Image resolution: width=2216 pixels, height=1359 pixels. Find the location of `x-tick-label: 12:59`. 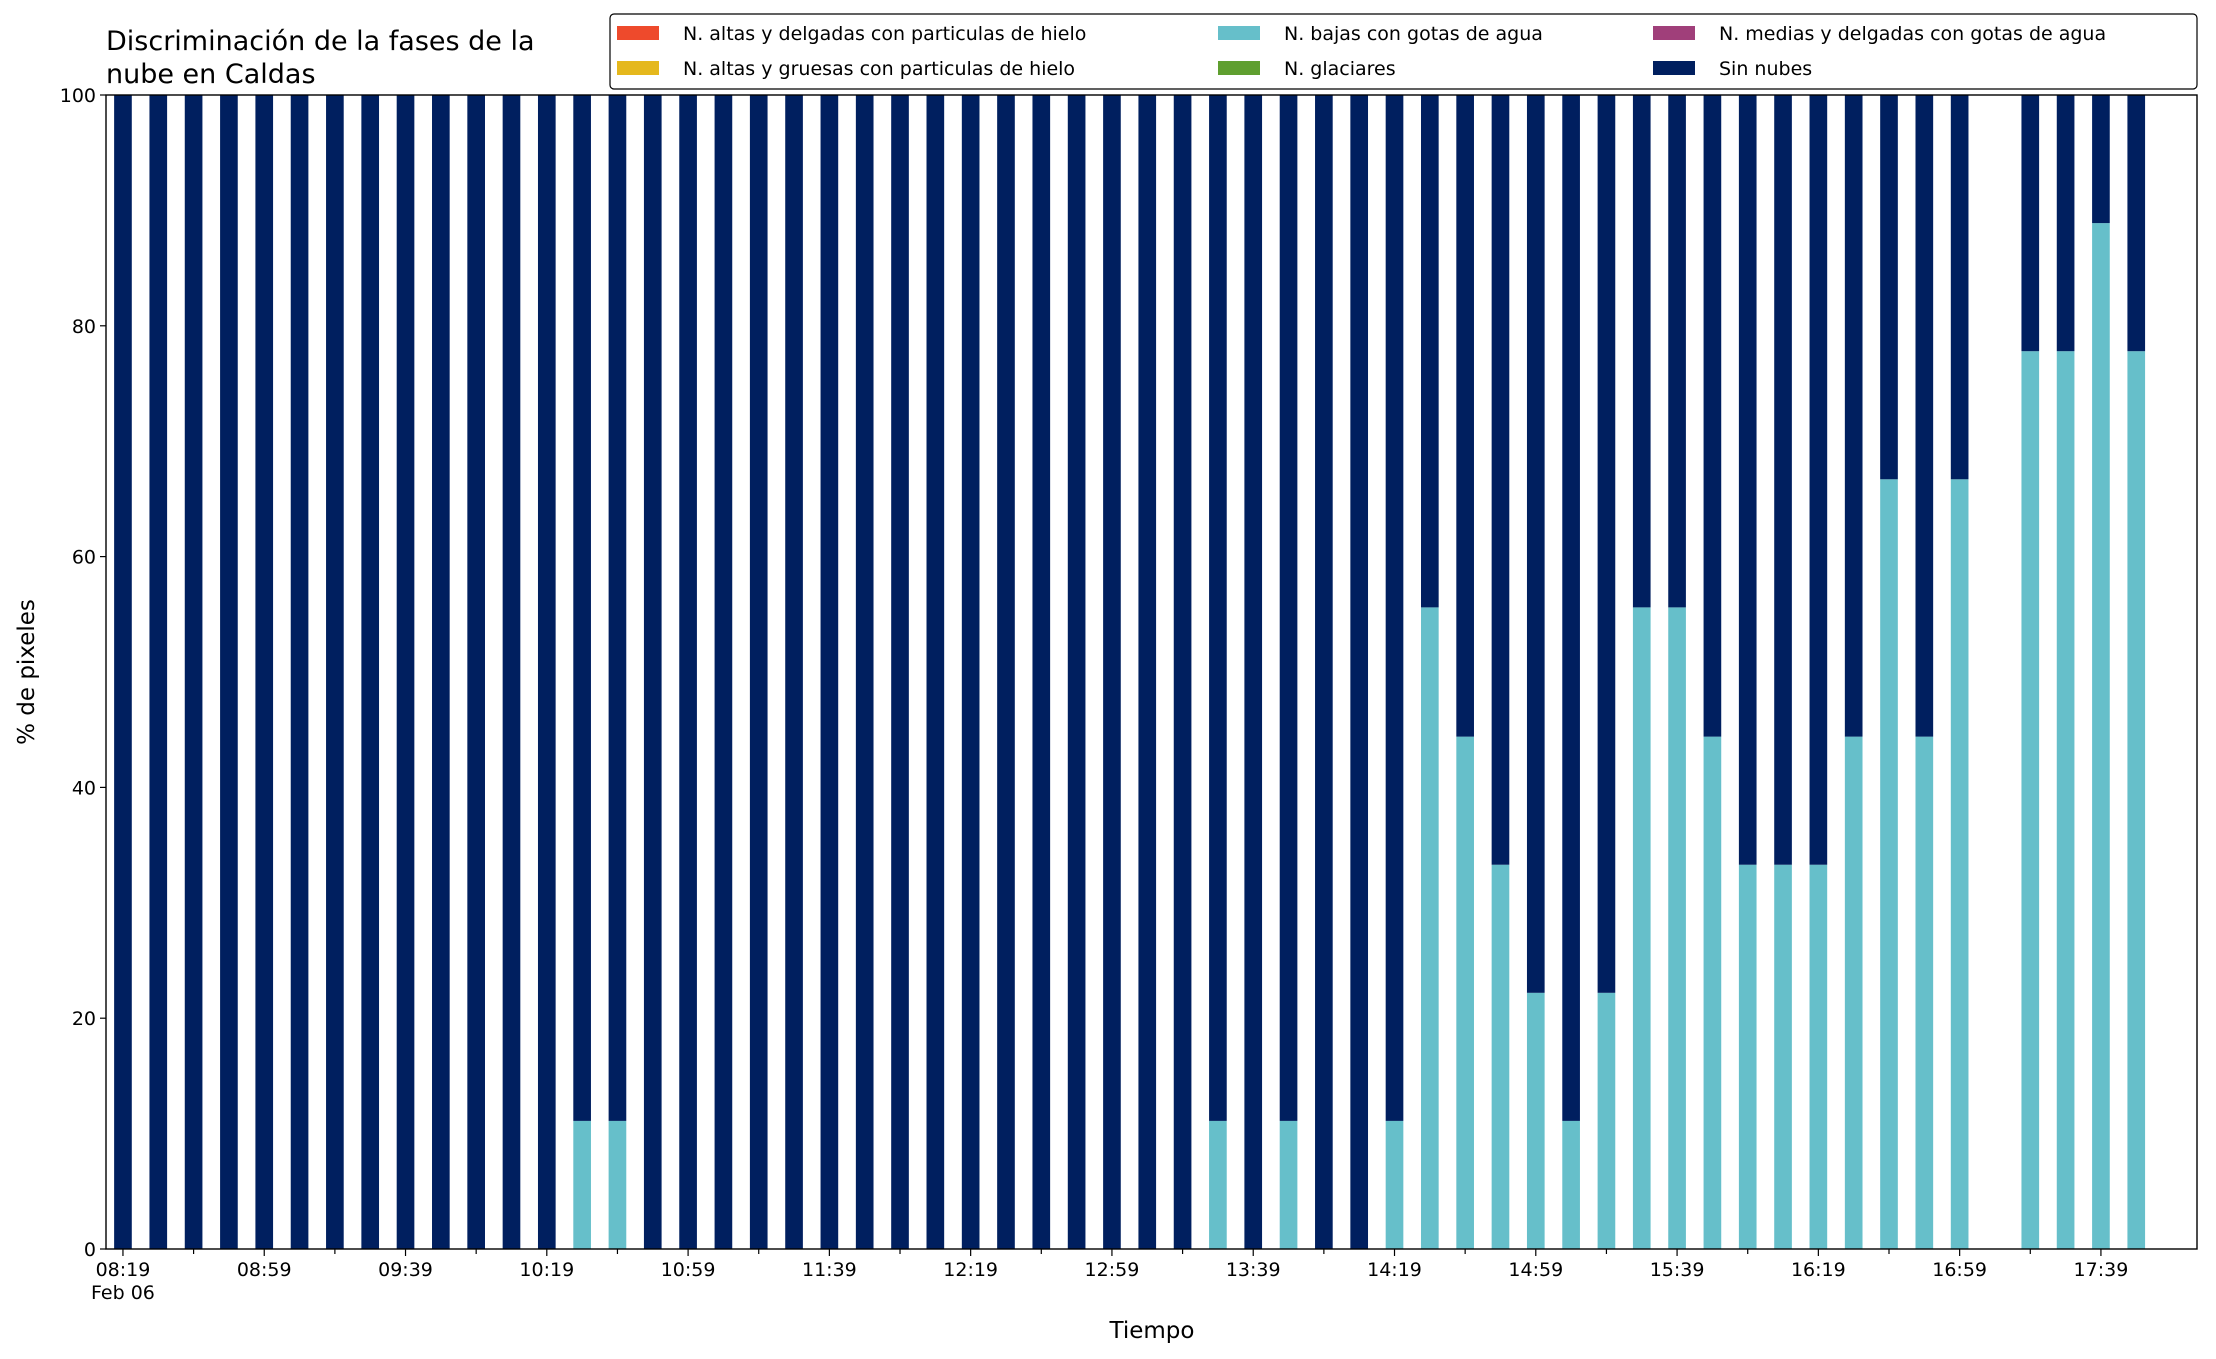

x-tick-label: 12:59 is located at coordinates (1112, 1270).